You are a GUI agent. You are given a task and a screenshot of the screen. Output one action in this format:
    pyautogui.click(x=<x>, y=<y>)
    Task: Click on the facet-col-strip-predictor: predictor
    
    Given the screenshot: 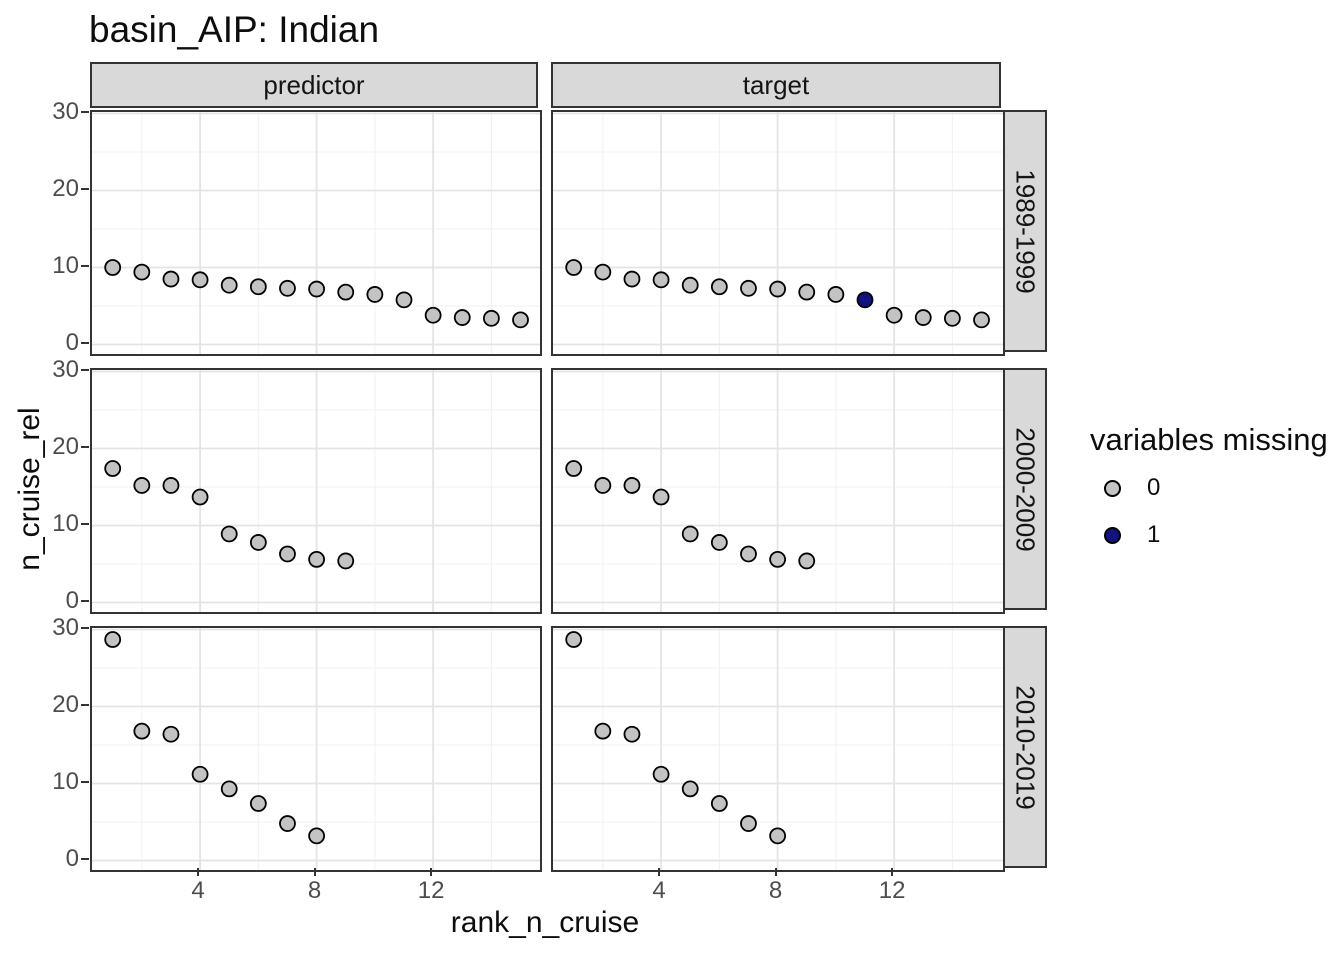 What is the action you would take?
    pyautogui.click(x=314, y=85)
    